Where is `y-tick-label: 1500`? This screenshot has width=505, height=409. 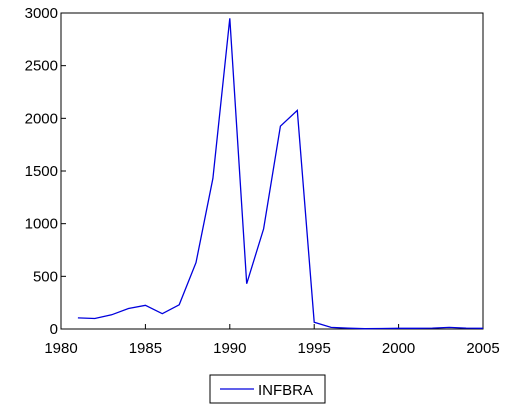 y-tick-label: 1500 is located at coordinates (41, 171).